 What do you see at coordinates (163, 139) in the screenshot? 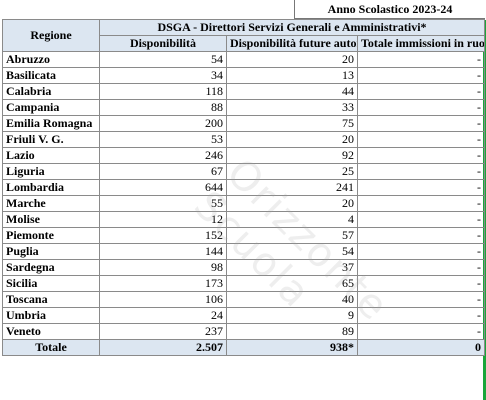
I see `availability-cell: 53` at bounding box center [163, 139].